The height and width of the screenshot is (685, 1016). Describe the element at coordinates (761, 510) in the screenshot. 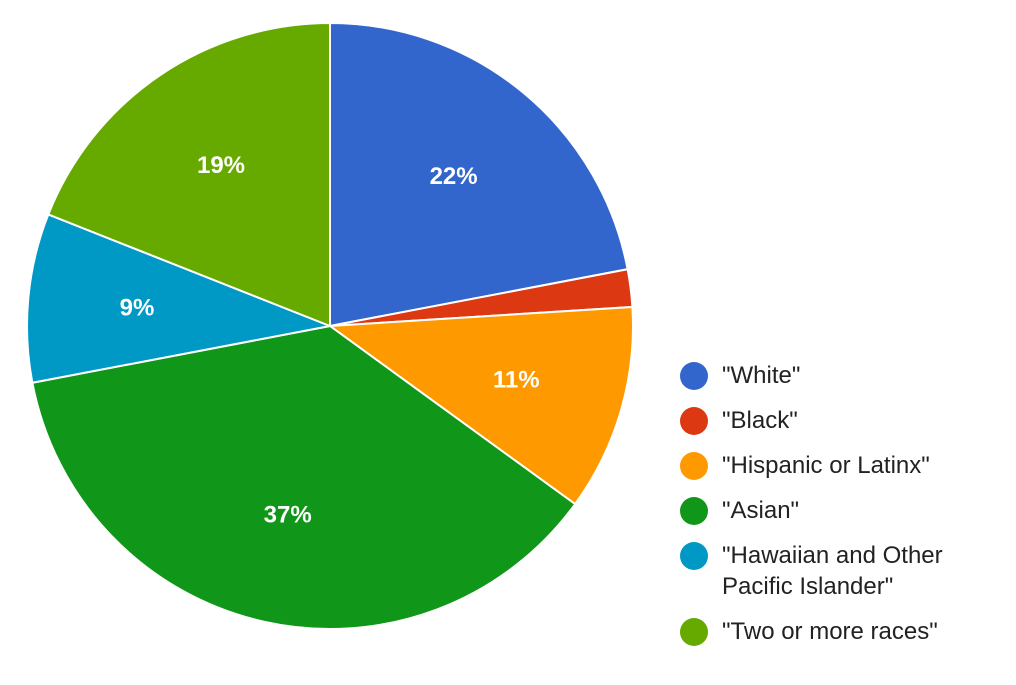

I see `legend-label-3: "Asian"` at that location.